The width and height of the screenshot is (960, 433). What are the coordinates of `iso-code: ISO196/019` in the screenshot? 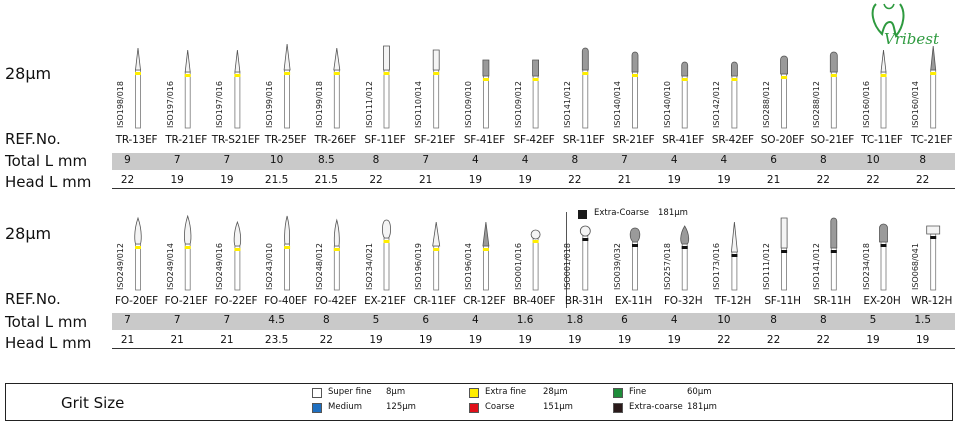 It's located at (419, 266).